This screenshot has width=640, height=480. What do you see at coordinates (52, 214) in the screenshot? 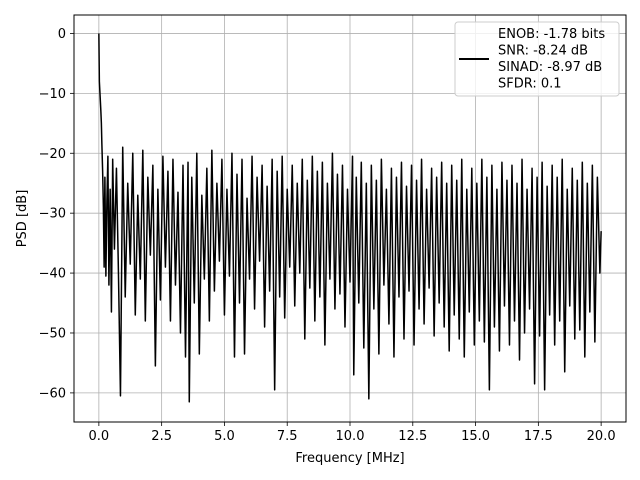
I see `y-tick-label: −30` at bounding box center [52, 214].